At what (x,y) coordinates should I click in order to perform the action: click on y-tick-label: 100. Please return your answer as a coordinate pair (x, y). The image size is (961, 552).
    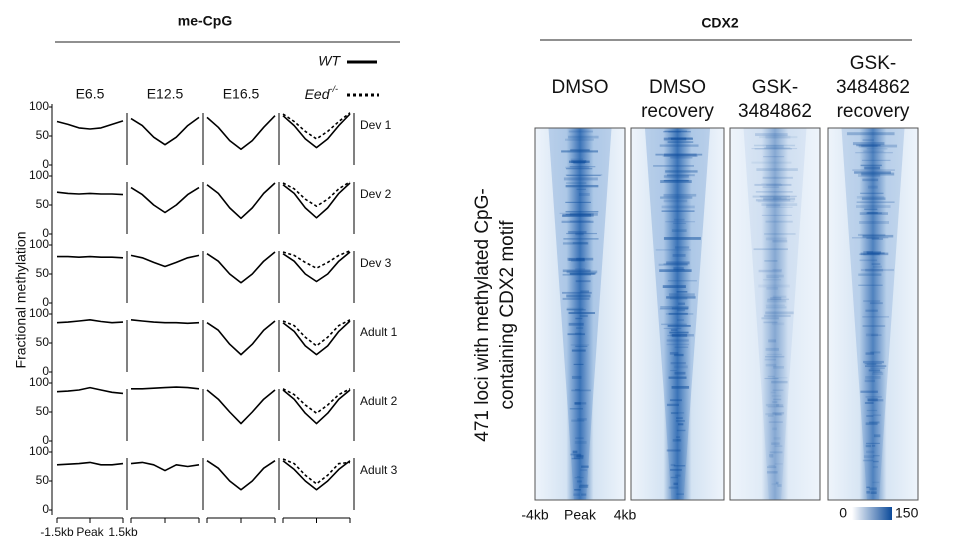
    Looking at the image, I should click on (39, 175).